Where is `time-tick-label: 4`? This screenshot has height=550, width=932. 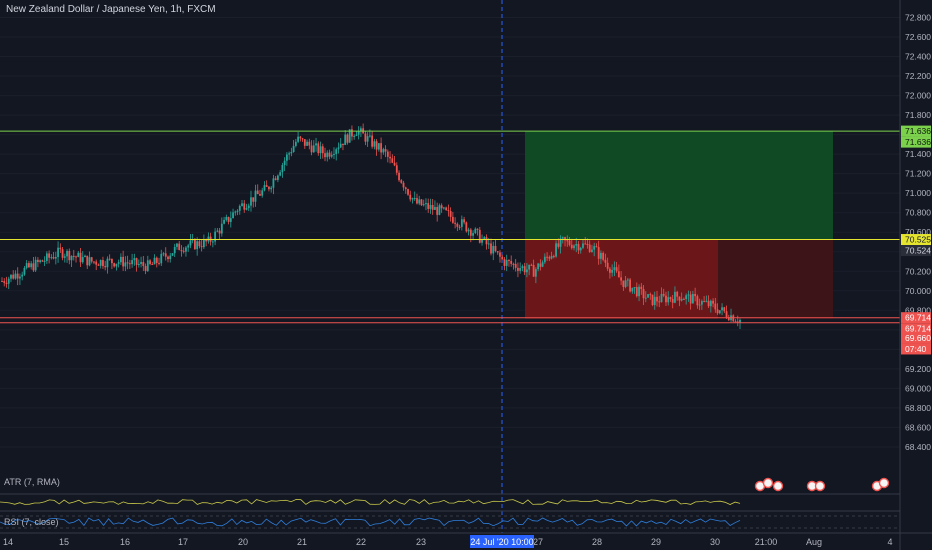
time-tick-label: 4 is located at coordinates (889, 542).